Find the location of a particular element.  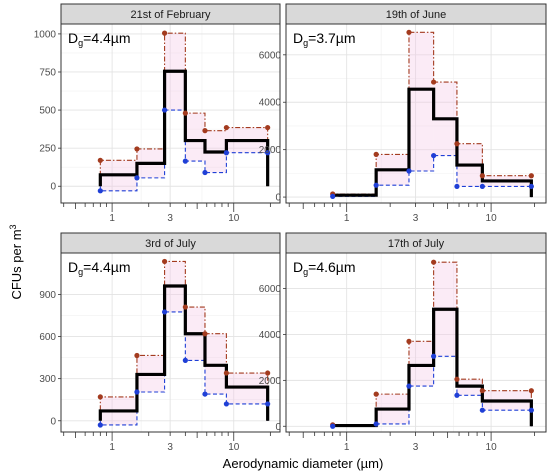

y-tick-label: 750 is located at coordinates (47, 72).